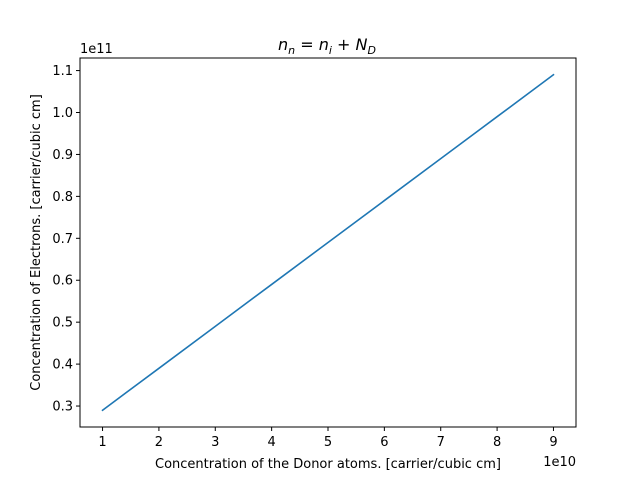 The width and height of the screenshot is (640, 480). What do you see at coordinates (559, 462) in the screenshot?
I see `x-axis-offset-label: 1e10` at bounding box center [559, 462].